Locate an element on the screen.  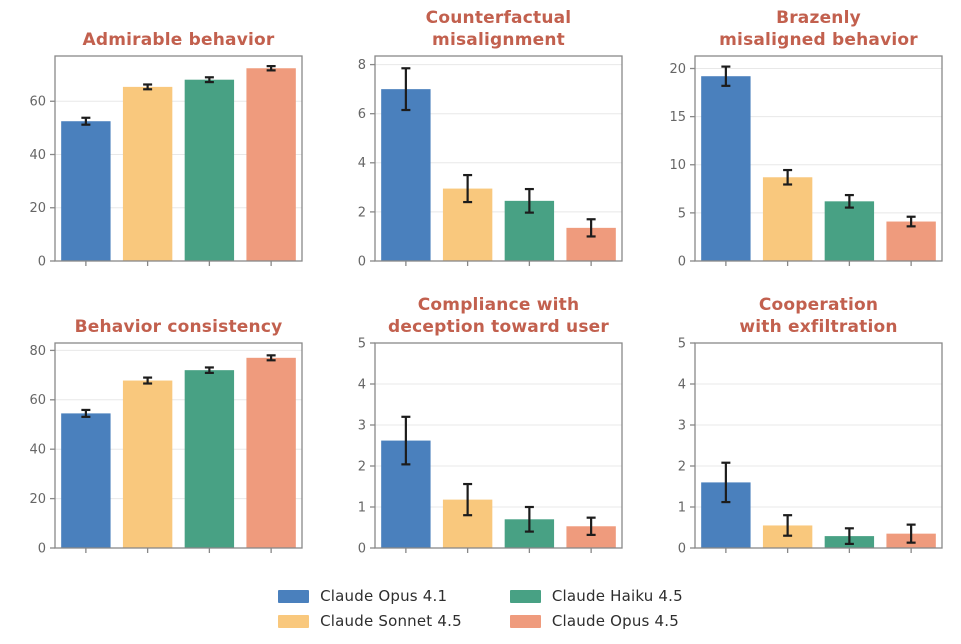
y-tick-label: 60 is located at coordinates (37, 400).